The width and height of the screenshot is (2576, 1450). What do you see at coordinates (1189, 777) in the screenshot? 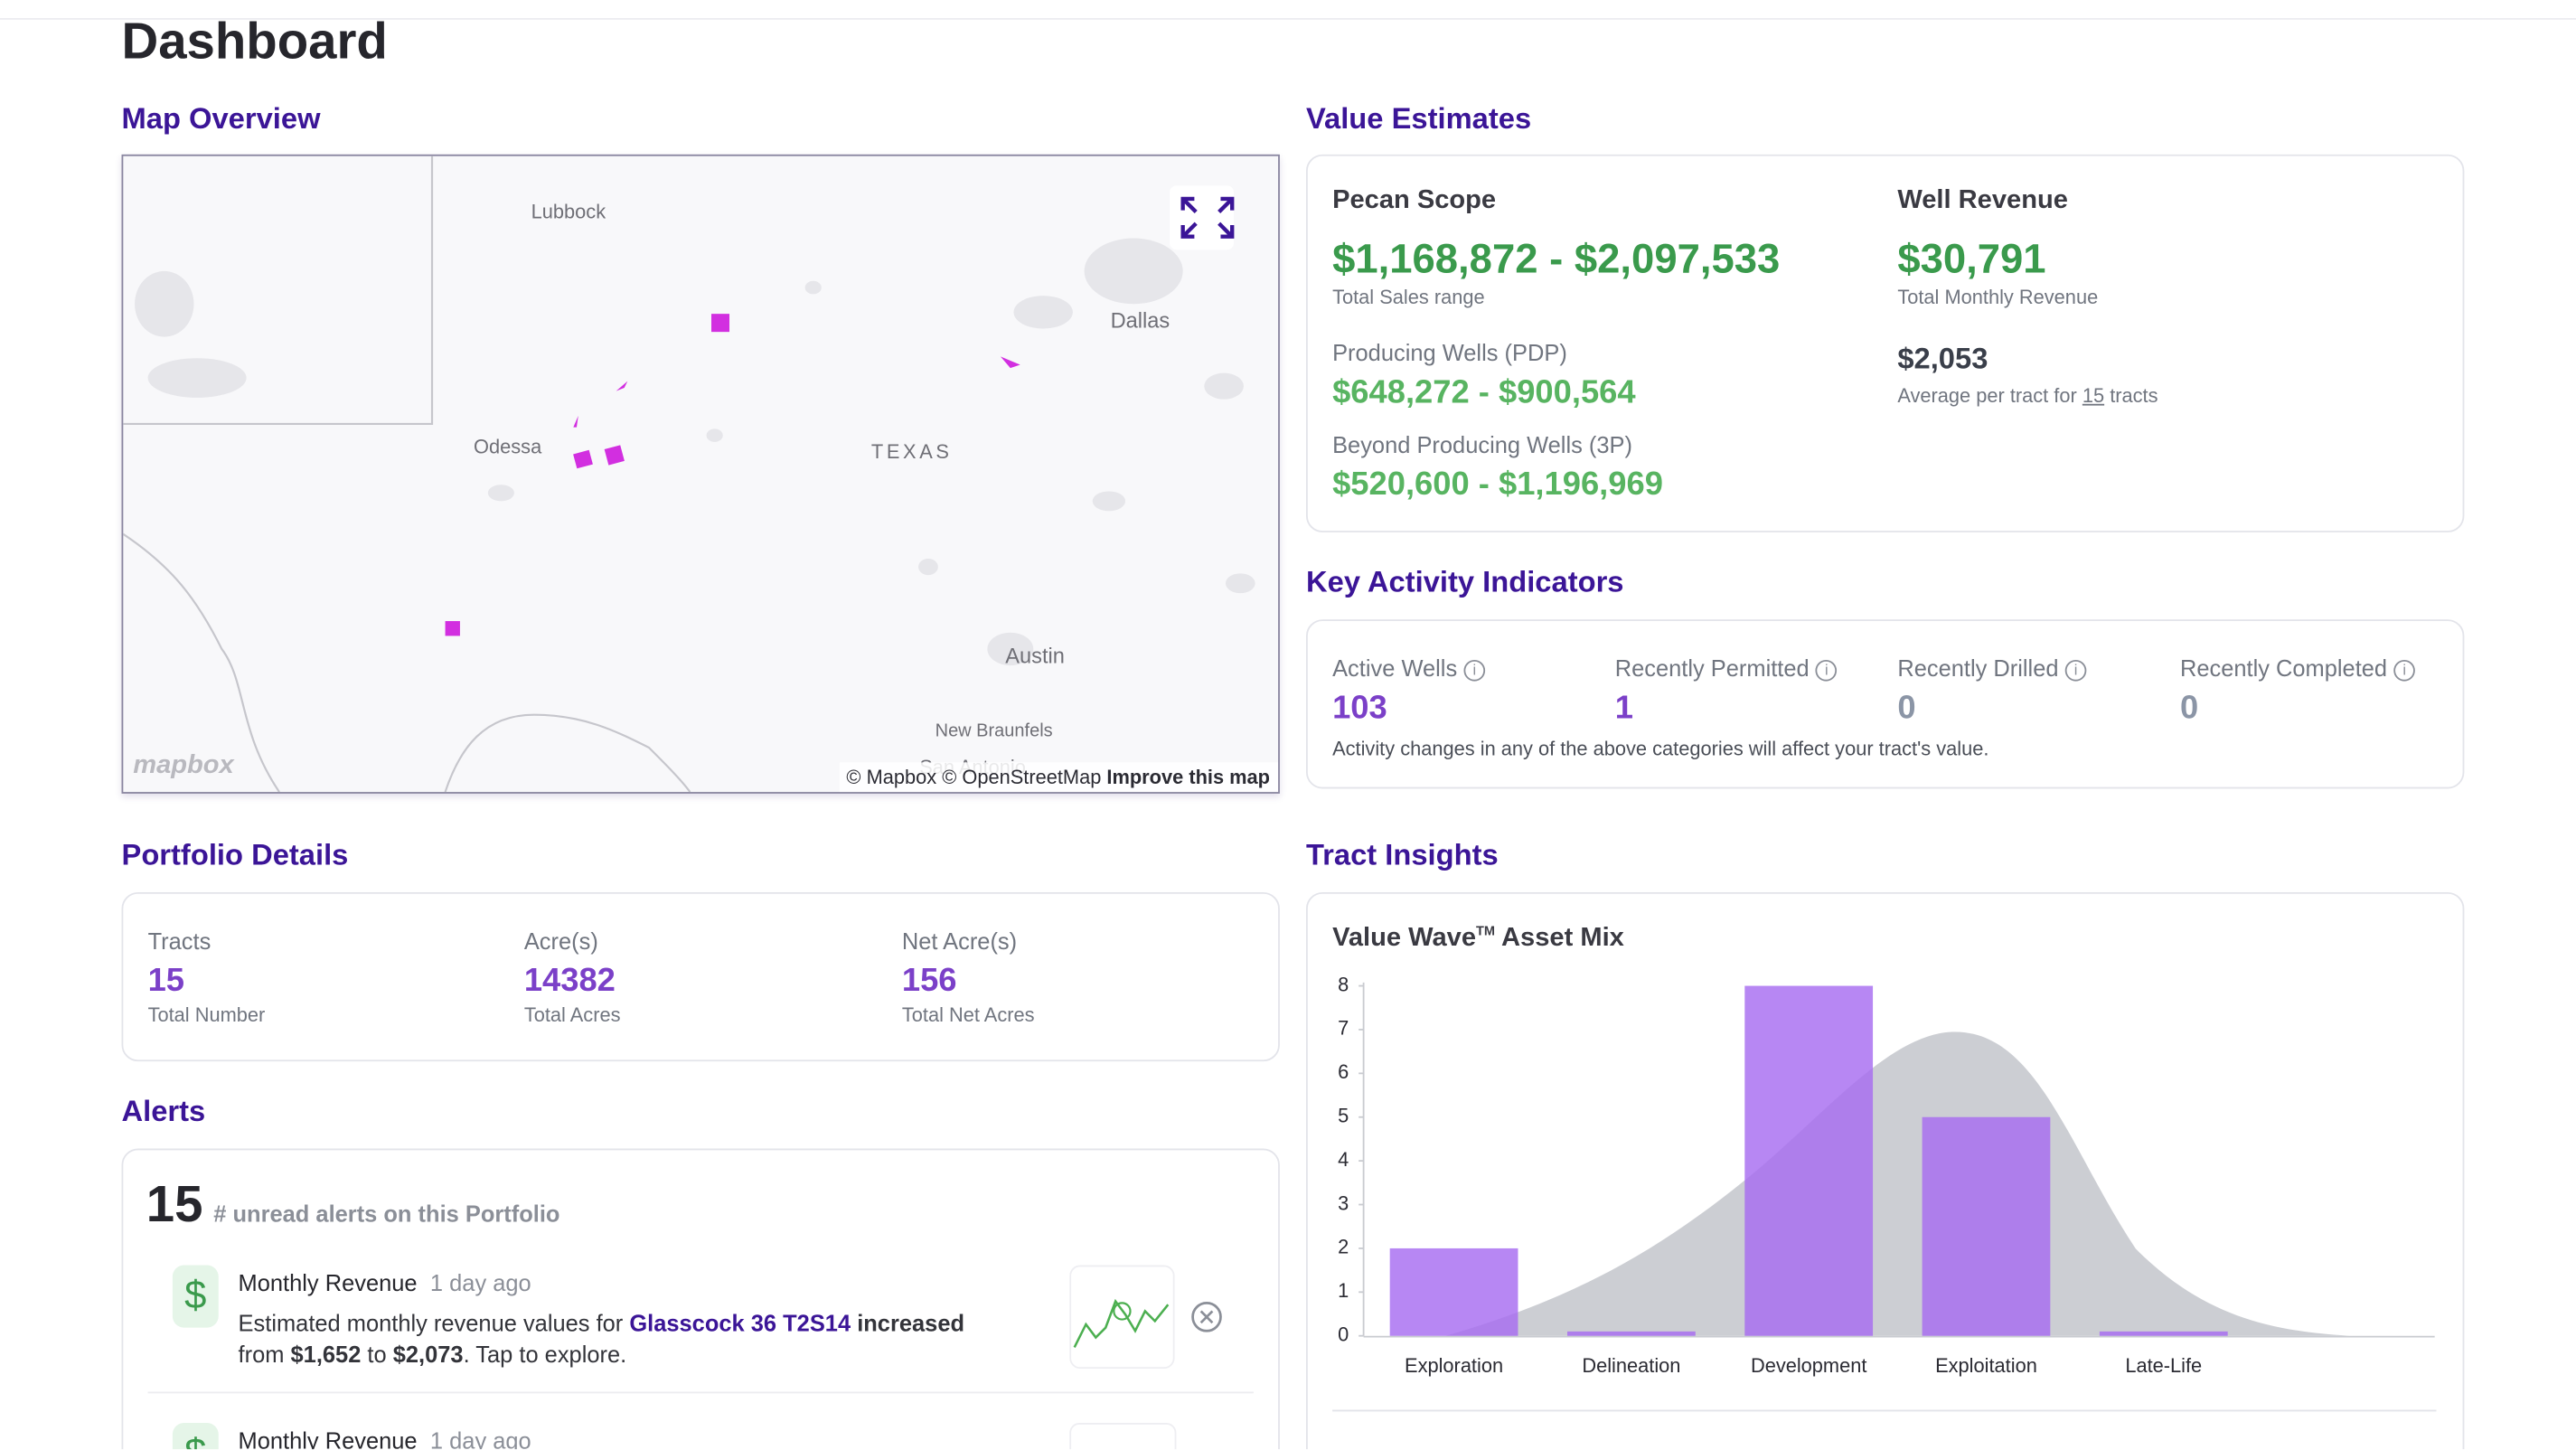
I see `improve-link: Improve this map` at bounding box center [1189, 777].